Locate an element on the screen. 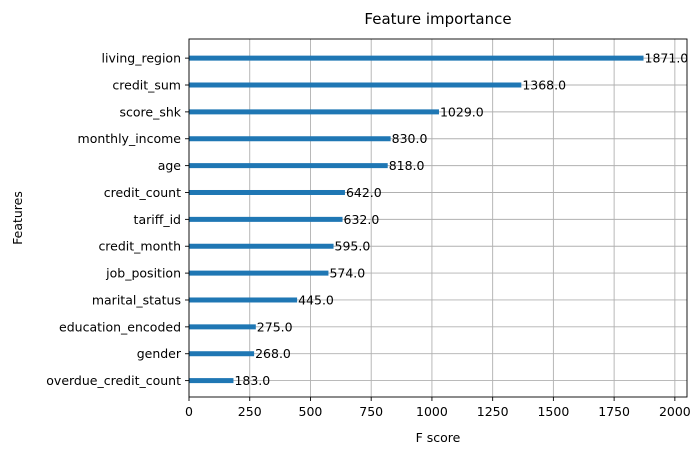 The height and width of the screenshot is (455, 698). x-tick-label: 1250 is located at coordinates (493, 411).